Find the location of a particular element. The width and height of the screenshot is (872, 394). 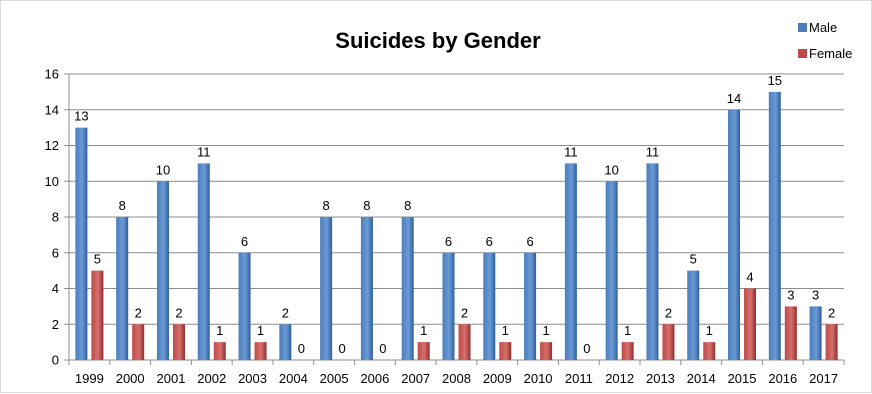

y-tick-label: 4 is located at coordinates (55, 288).